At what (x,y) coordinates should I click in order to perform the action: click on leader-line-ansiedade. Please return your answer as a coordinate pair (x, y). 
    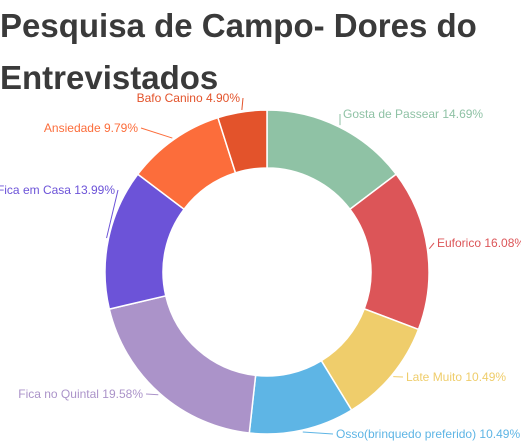
    Looking at the image, I should click on (156, 133).